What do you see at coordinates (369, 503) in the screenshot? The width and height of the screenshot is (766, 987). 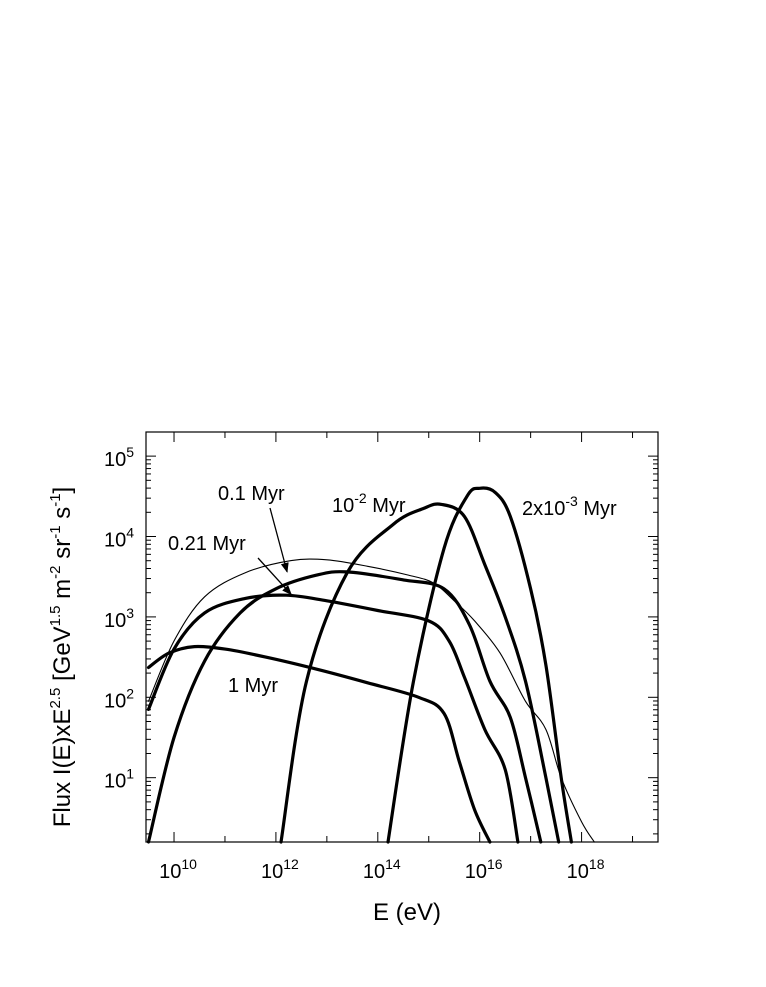 I see `label-10-2-myr: 10-2 Myr` at bounding box center [369, 503].